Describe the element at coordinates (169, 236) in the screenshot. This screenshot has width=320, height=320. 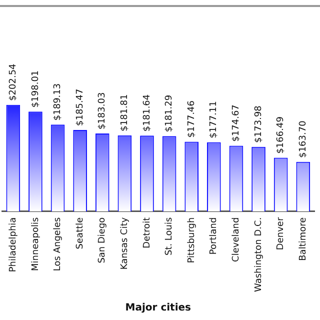
I see `x-tick-label: St. Louis` at that location.